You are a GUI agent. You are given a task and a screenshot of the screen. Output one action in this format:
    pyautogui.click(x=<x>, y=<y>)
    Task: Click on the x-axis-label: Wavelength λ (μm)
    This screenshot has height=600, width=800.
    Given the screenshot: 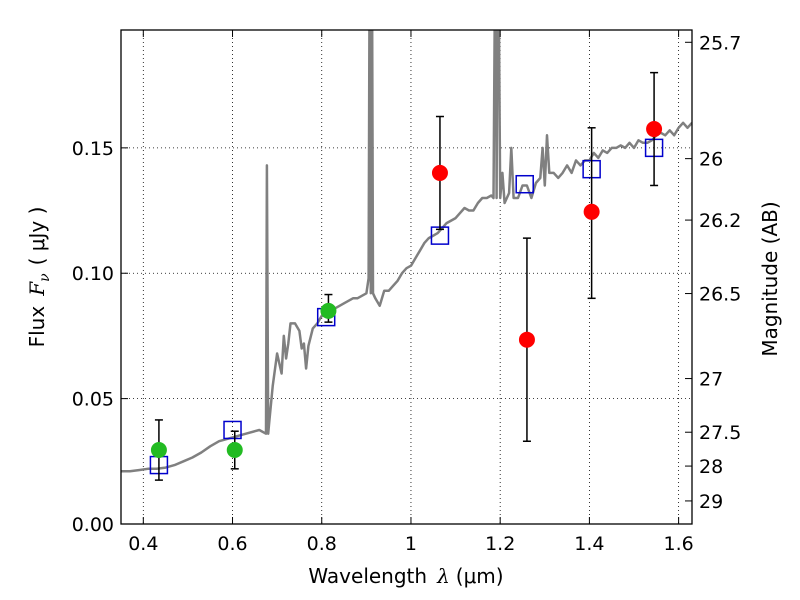 What is the action you would take?
    pyautogui.click(x=405, y=576)
    